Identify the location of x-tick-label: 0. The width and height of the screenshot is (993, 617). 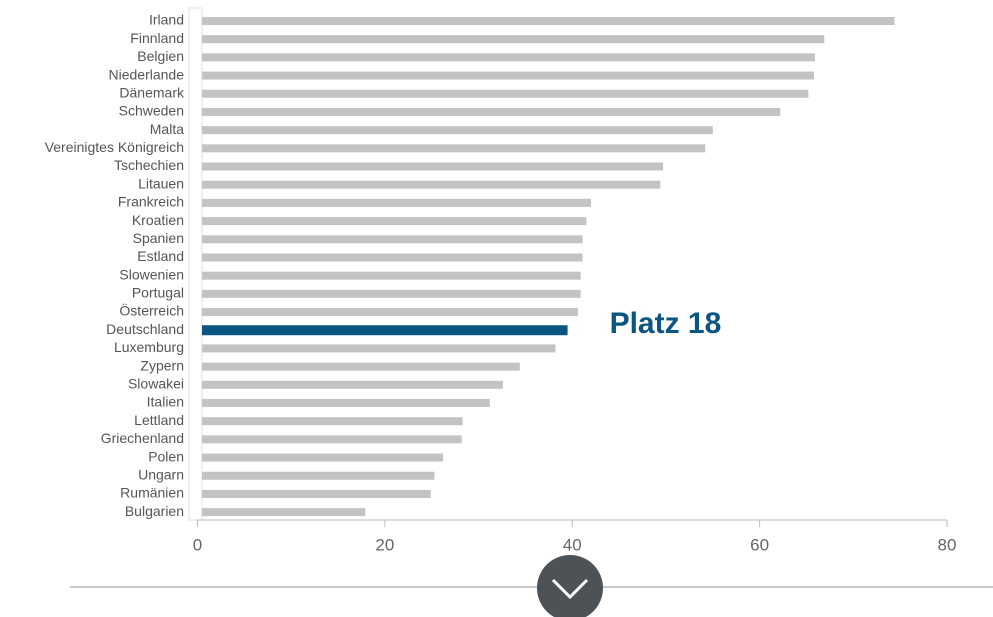
(197, 544).